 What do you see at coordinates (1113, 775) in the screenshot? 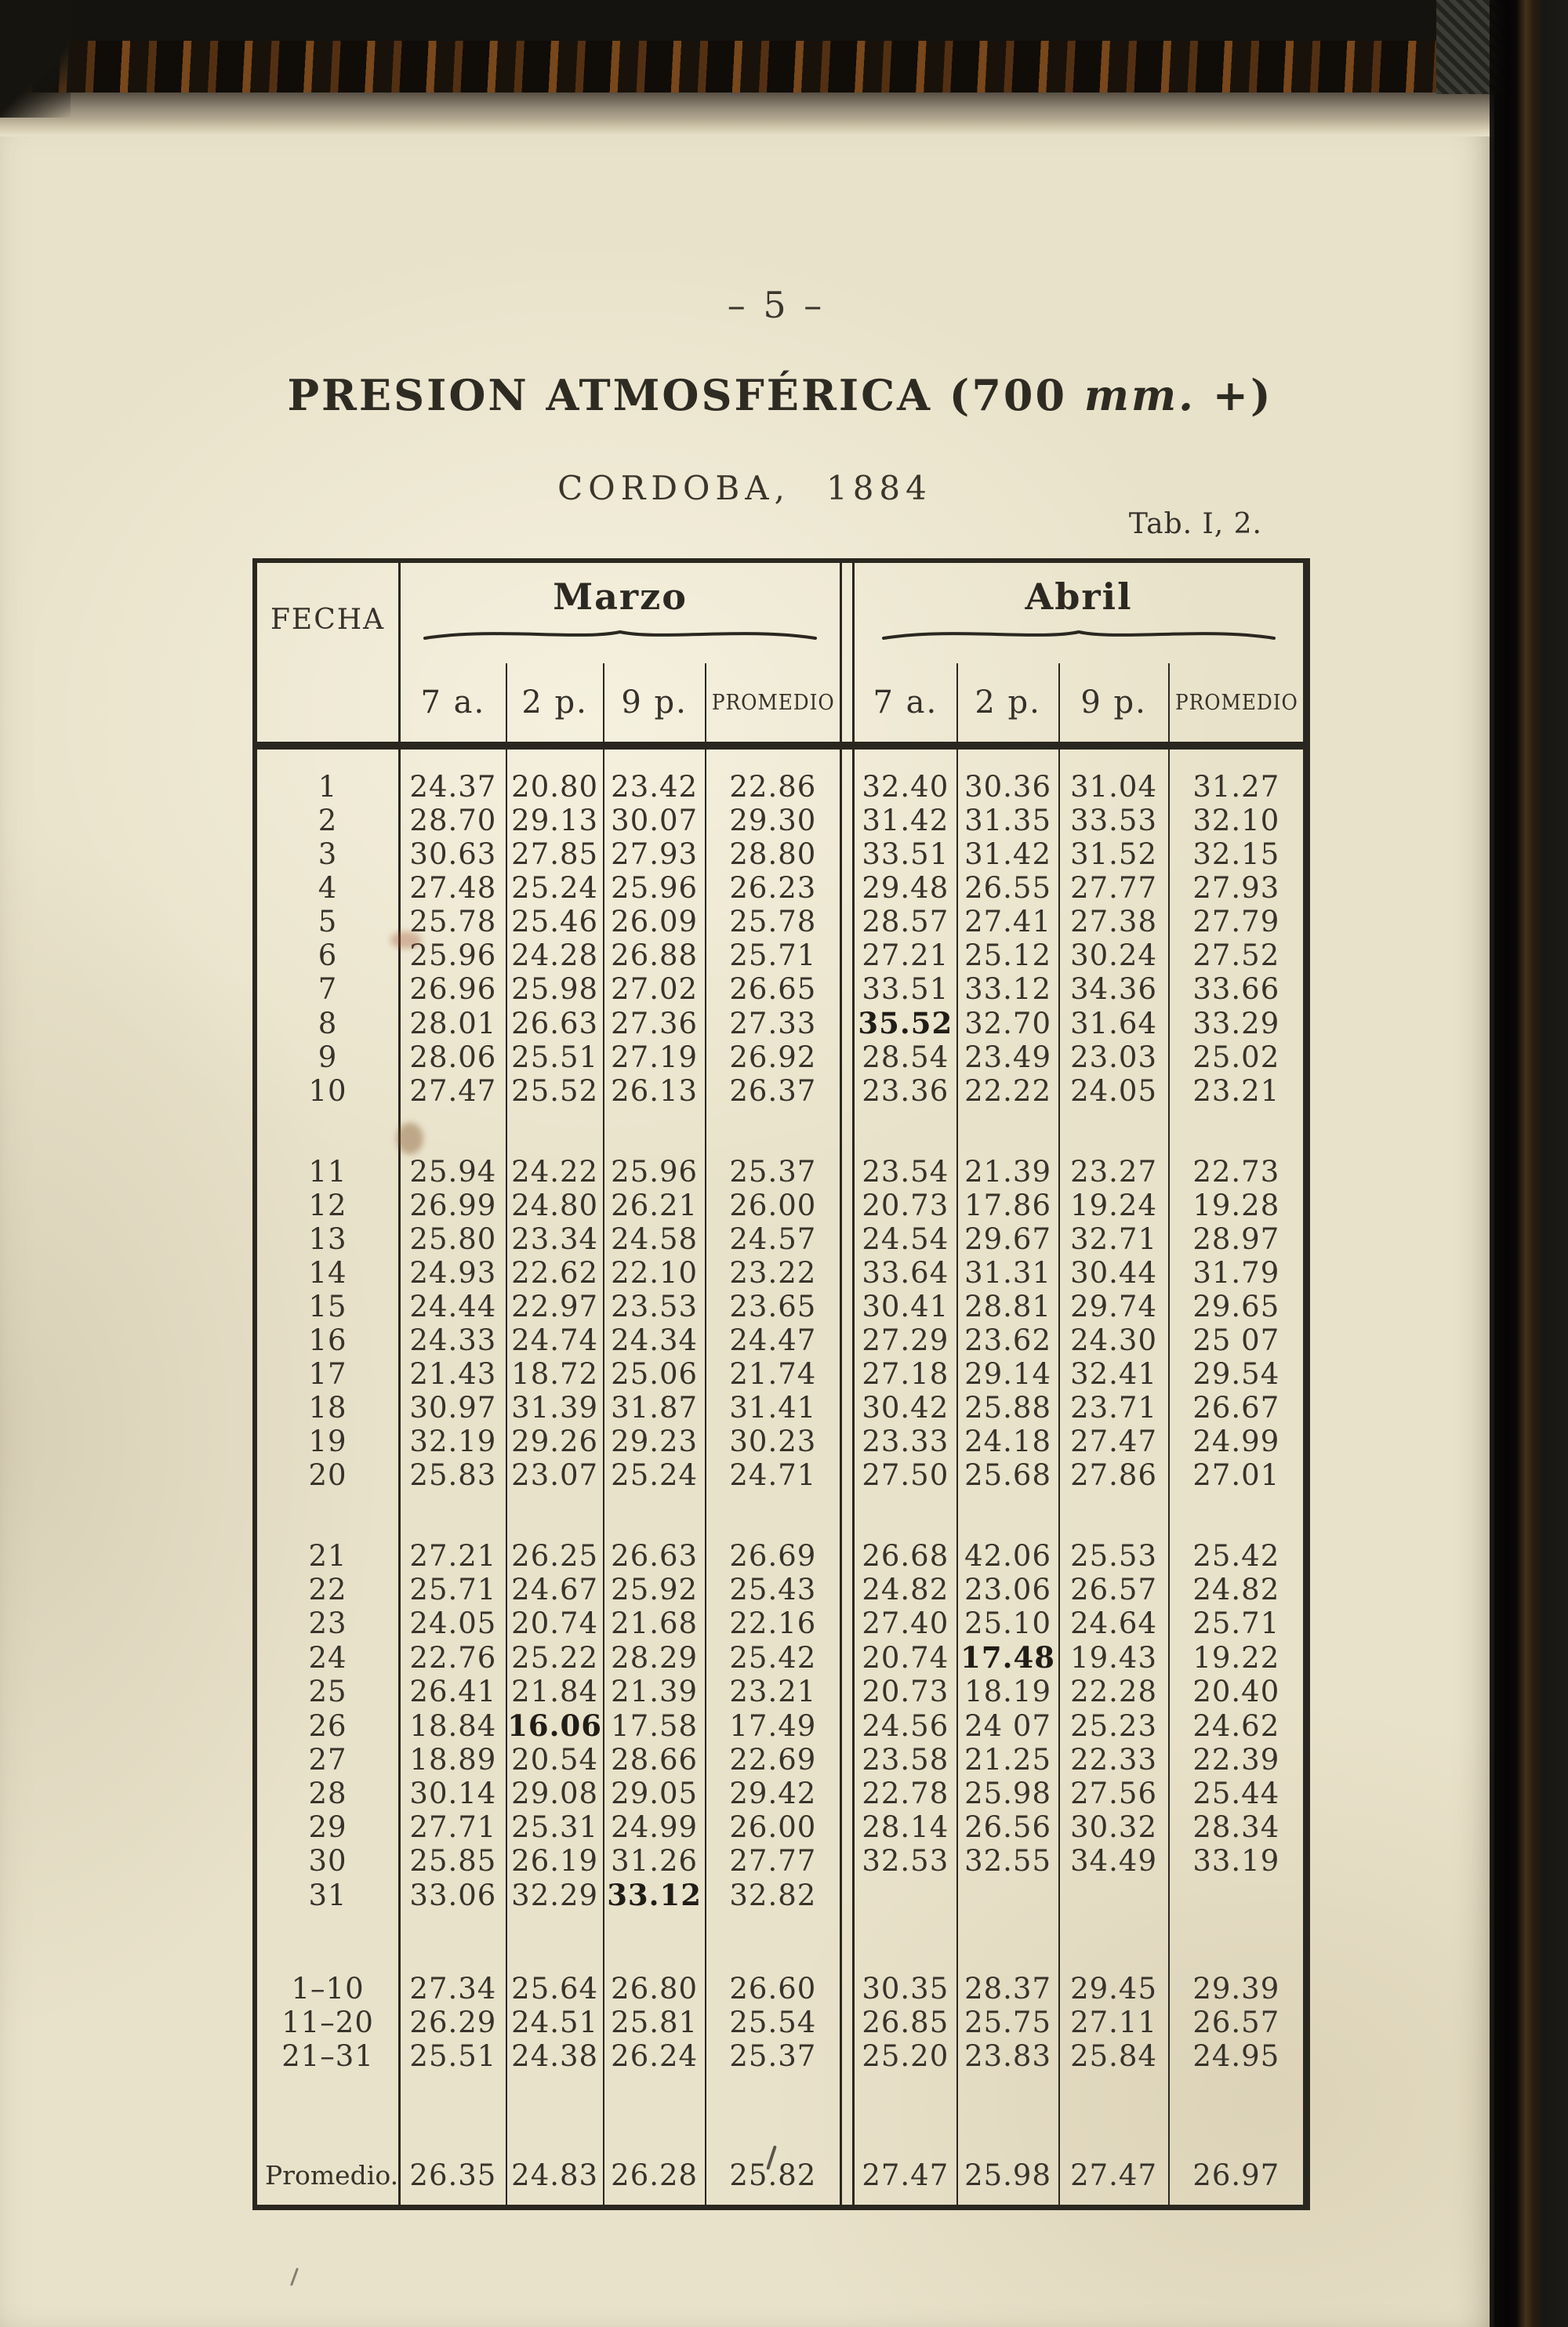
I see `data-cell: 31.04` at bounding box center [1113, 775].